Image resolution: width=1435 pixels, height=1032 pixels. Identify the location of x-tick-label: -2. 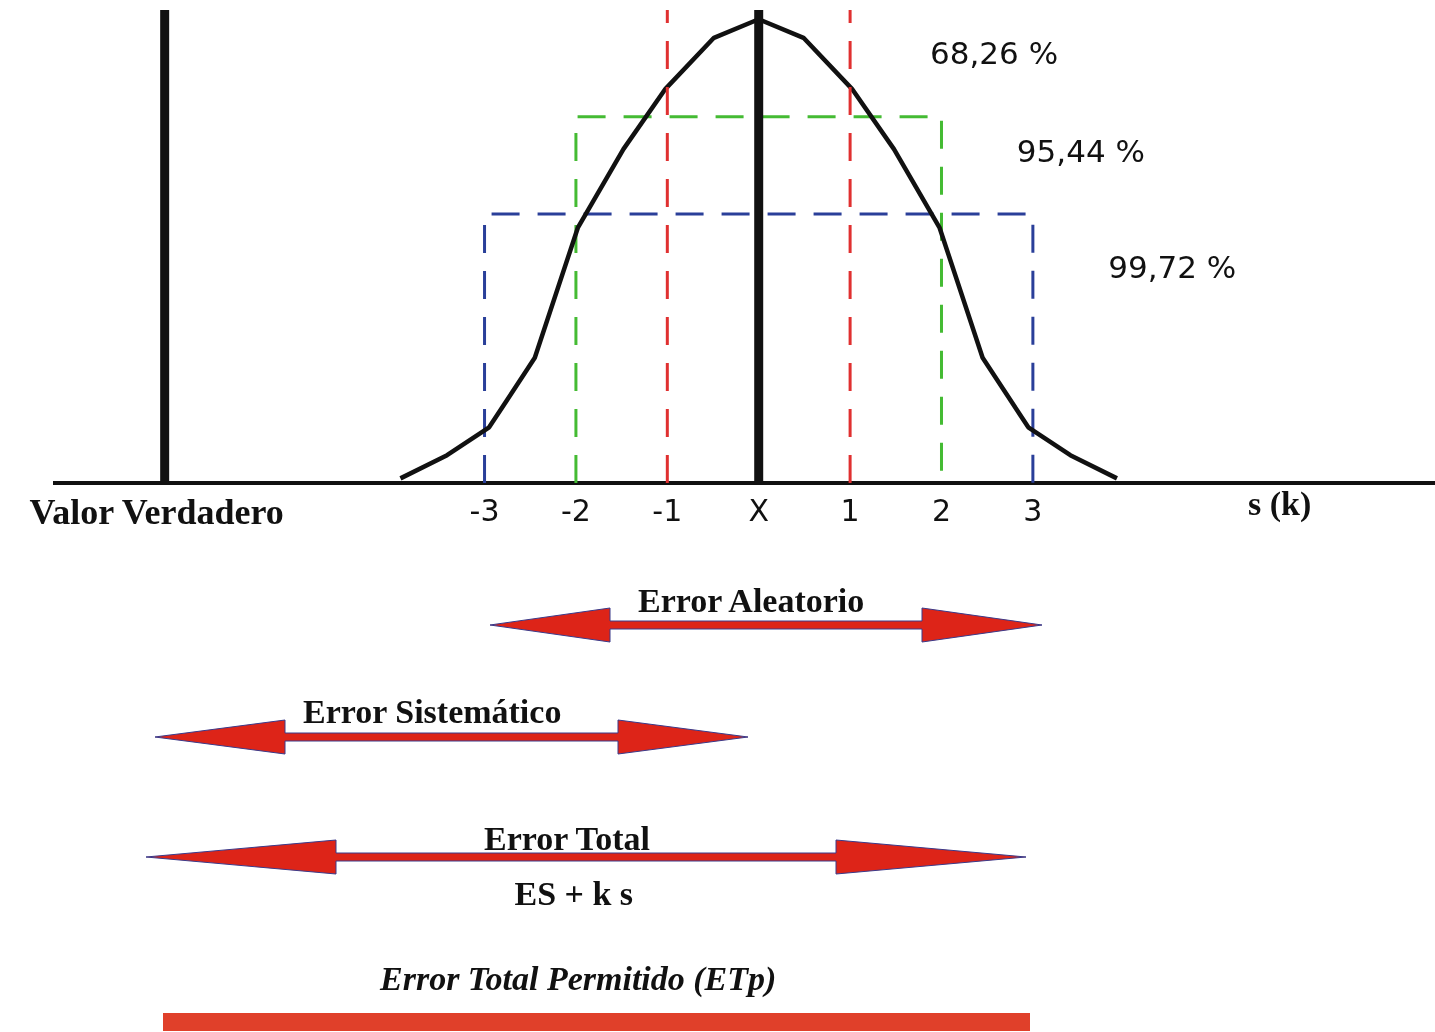
(575, 510).